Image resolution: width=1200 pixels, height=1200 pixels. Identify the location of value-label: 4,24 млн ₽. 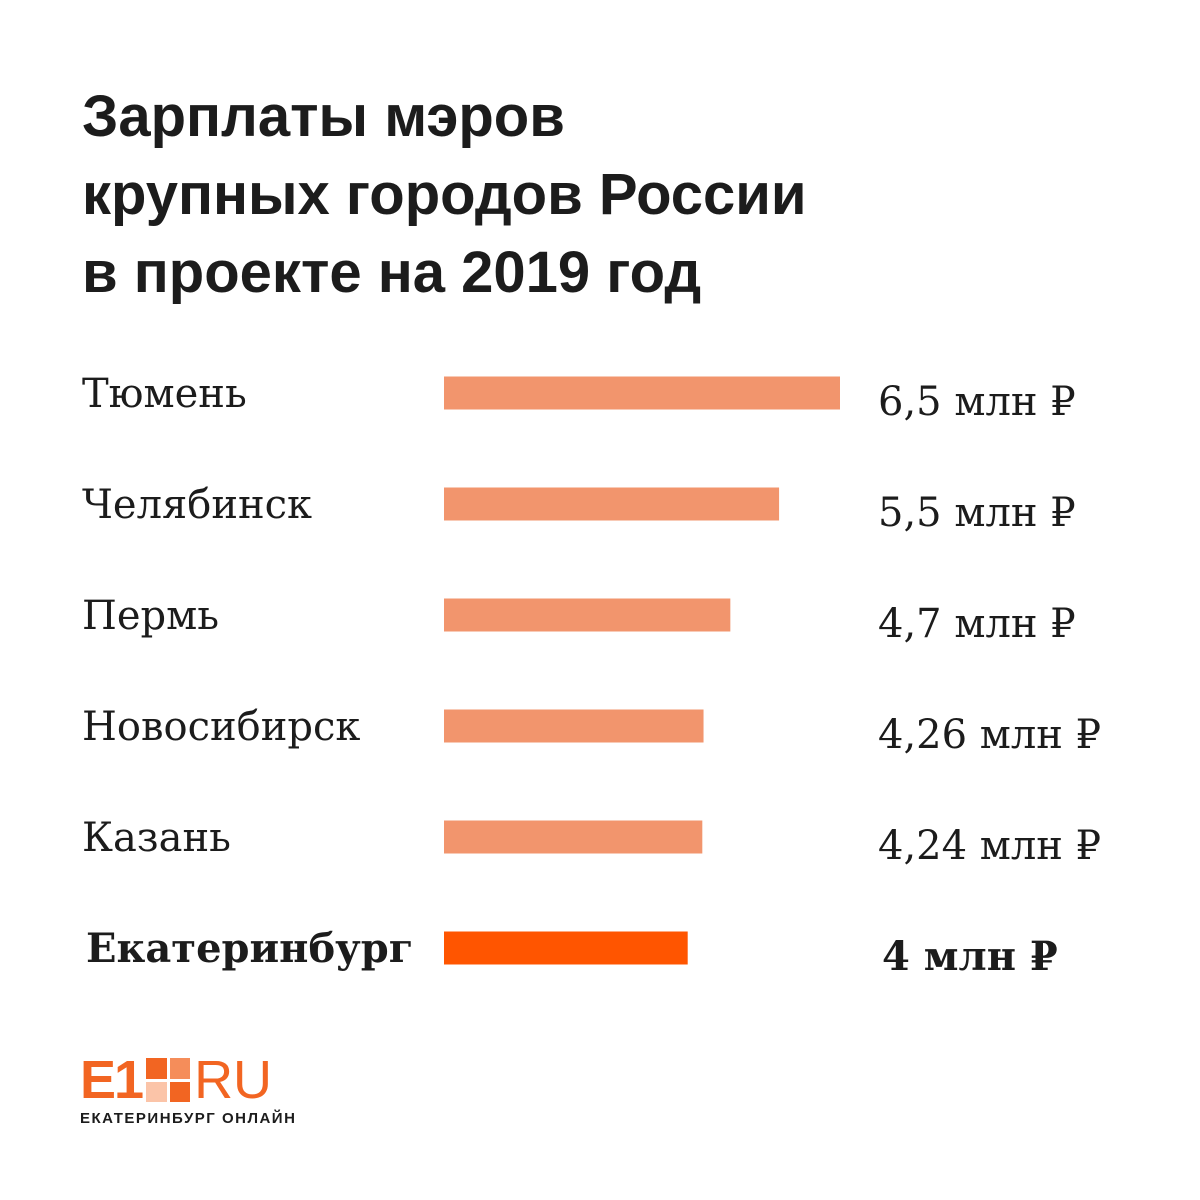
(989, 846).